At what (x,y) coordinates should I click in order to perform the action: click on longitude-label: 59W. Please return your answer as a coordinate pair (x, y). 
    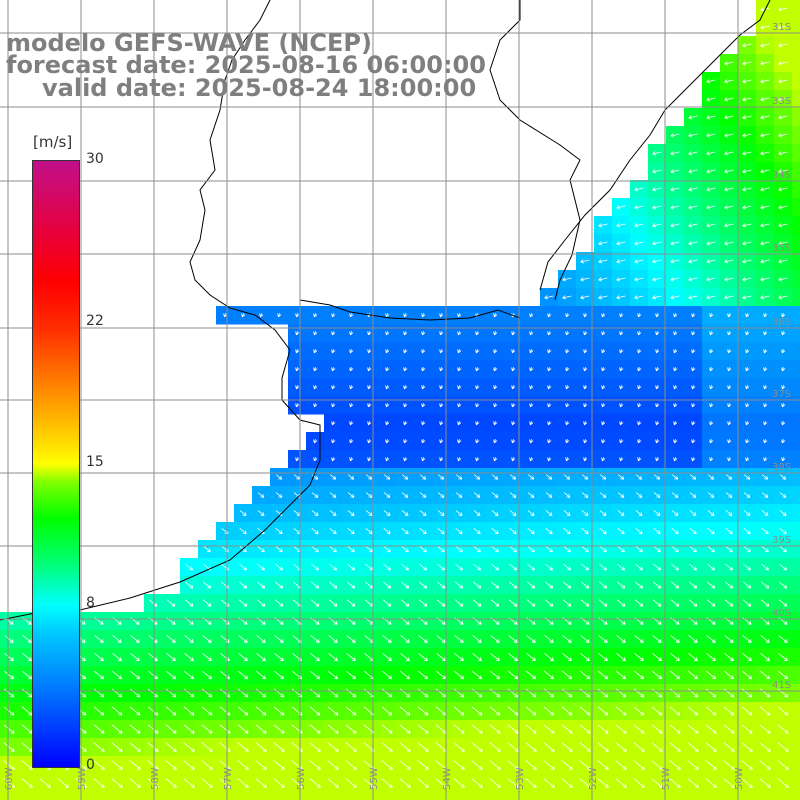
    Looking at the image, I should click on (82, 778).